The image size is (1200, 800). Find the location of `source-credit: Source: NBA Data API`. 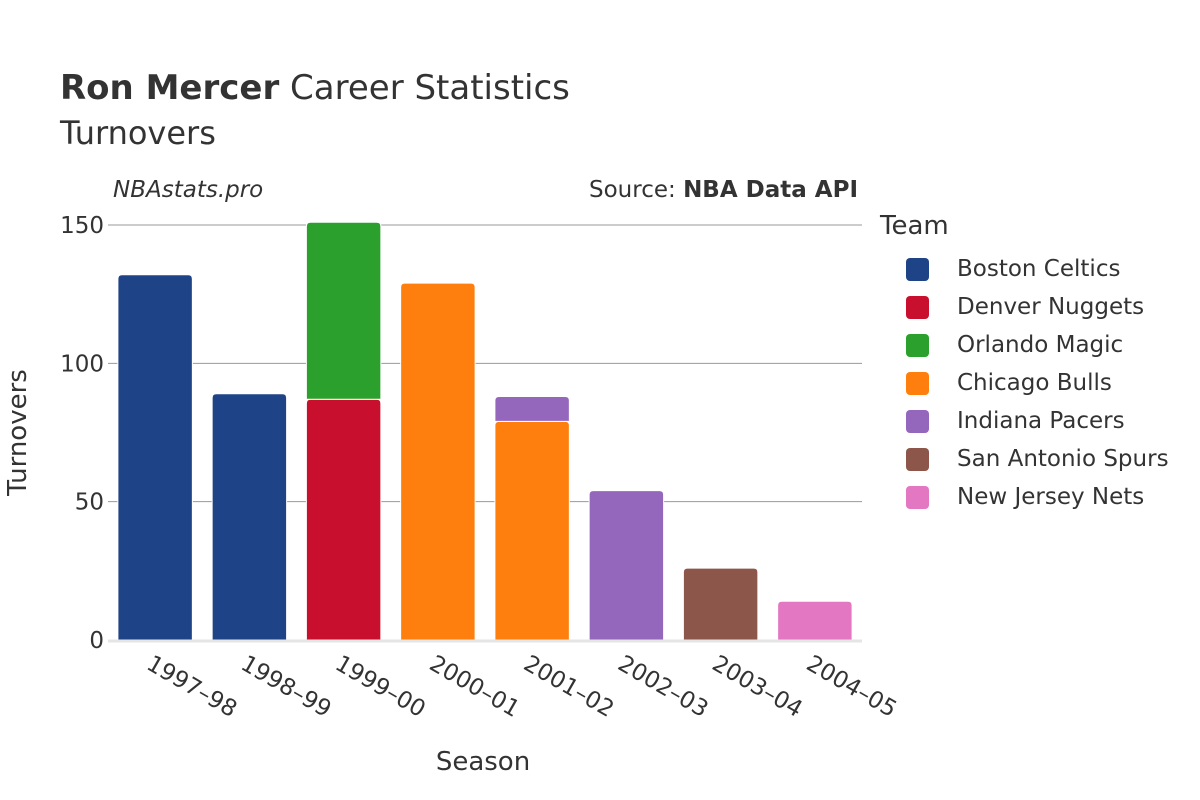

source-credit: Source: NBA Data API is located at coordinates (723, 190).